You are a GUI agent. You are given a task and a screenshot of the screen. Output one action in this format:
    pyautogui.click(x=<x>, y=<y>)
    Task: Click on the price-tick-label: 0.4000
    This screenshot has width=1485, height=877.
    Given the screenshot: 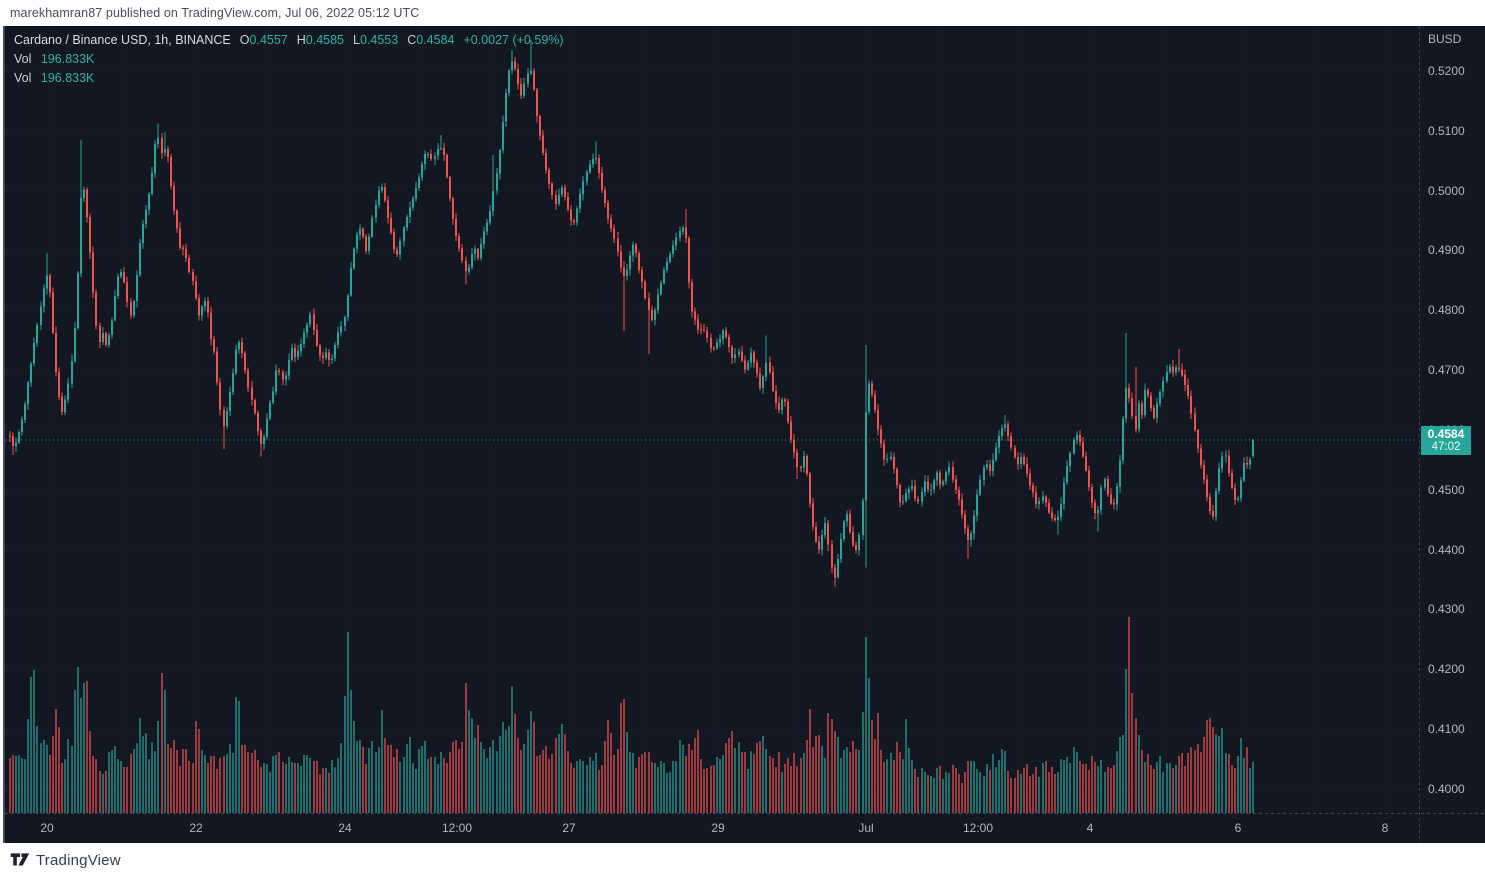 What is the action you would take?
    pyautogui.click(x=1446, y=788)
    